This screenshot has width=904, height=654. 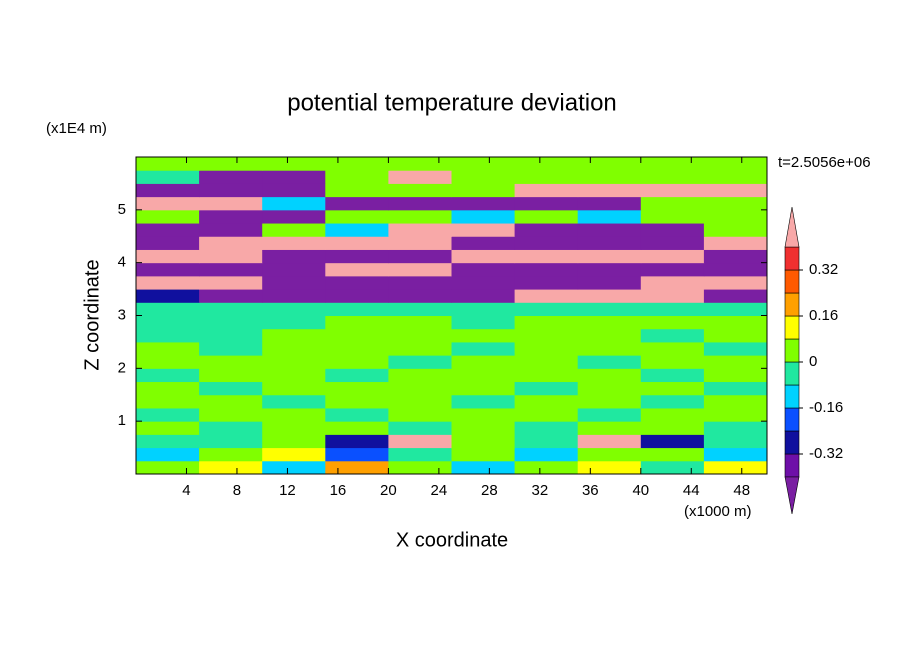 I want to click on colorbar-tick-label: -0.16, so click(x=826, y=407).